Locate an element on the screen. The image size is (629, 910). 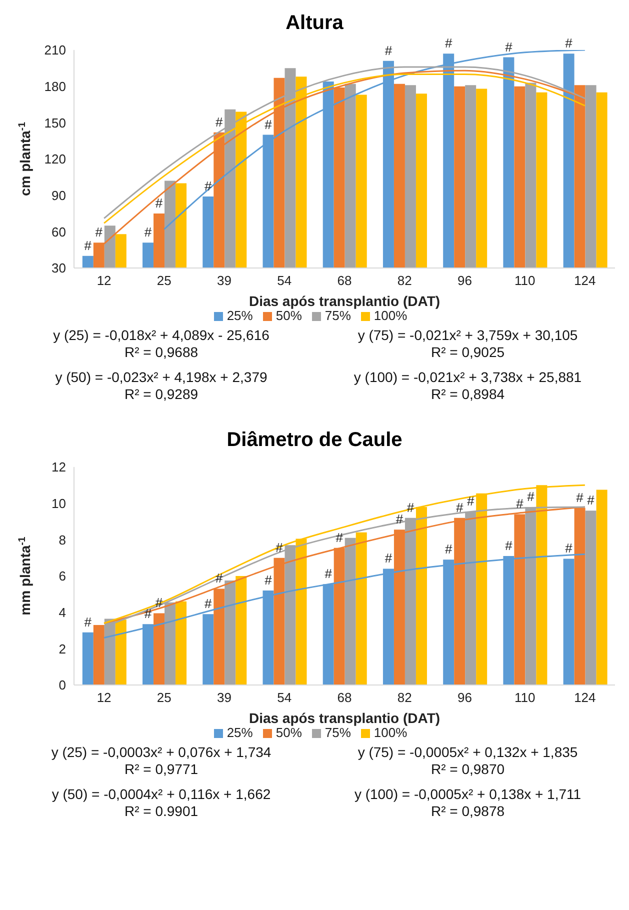
y-tick-label: 210 is located at coordinates (55, 50).